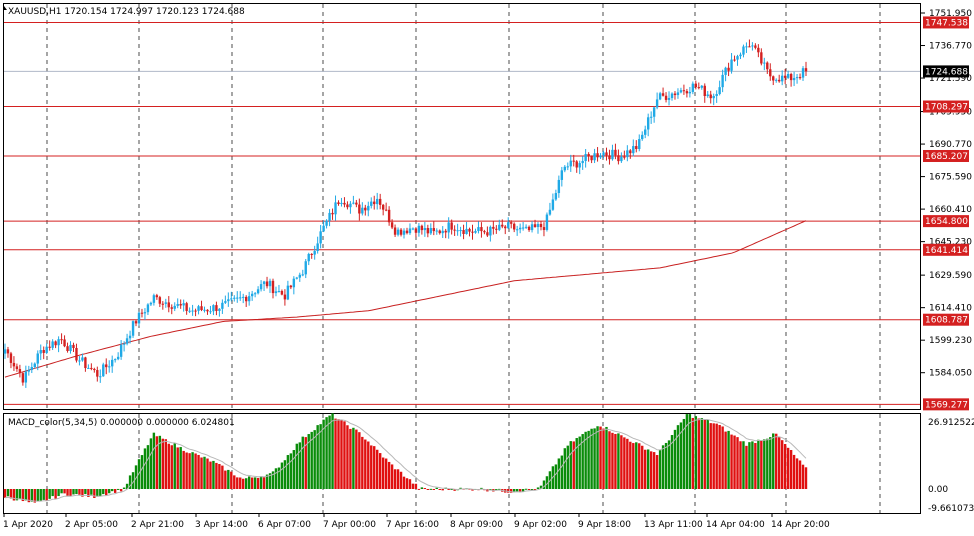 The height and width of the screenshot is (536, 974). I want to click on price-label: 1705.950, so click(950, 113).